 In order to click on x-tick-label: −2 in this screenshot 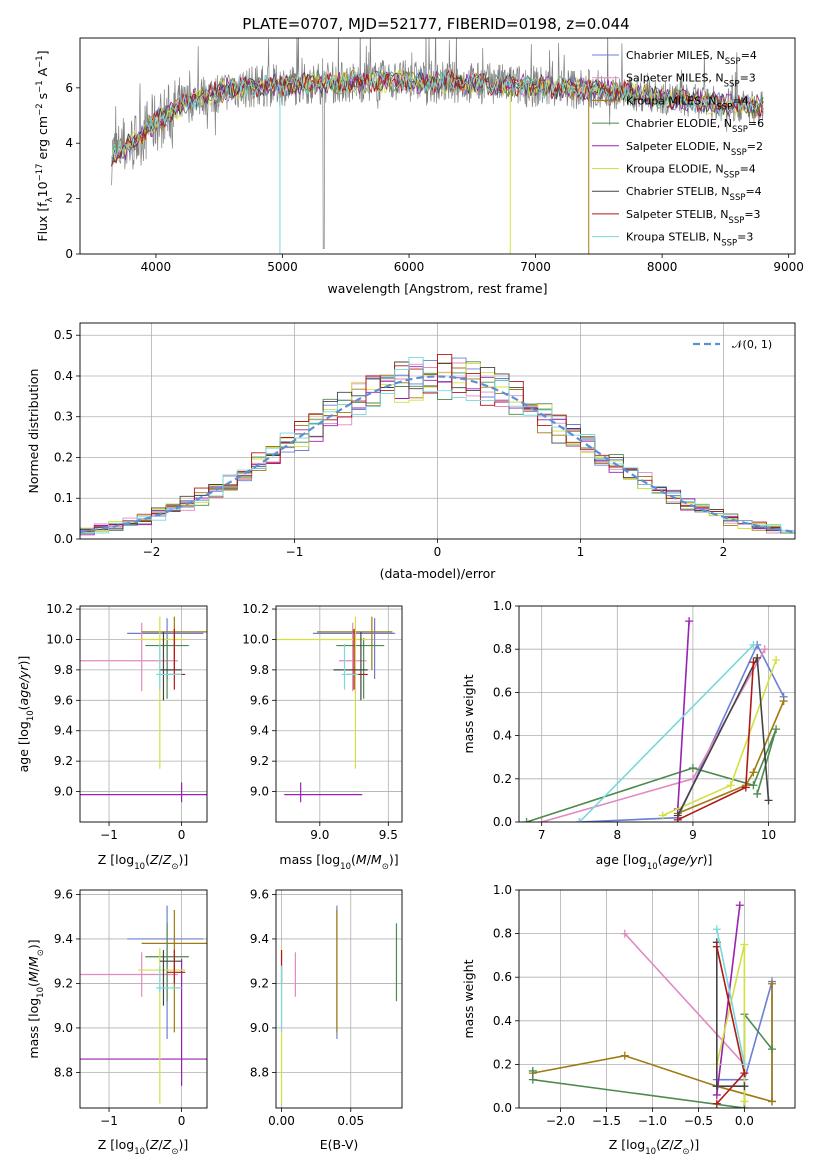, I will do `click(152, 552)`.